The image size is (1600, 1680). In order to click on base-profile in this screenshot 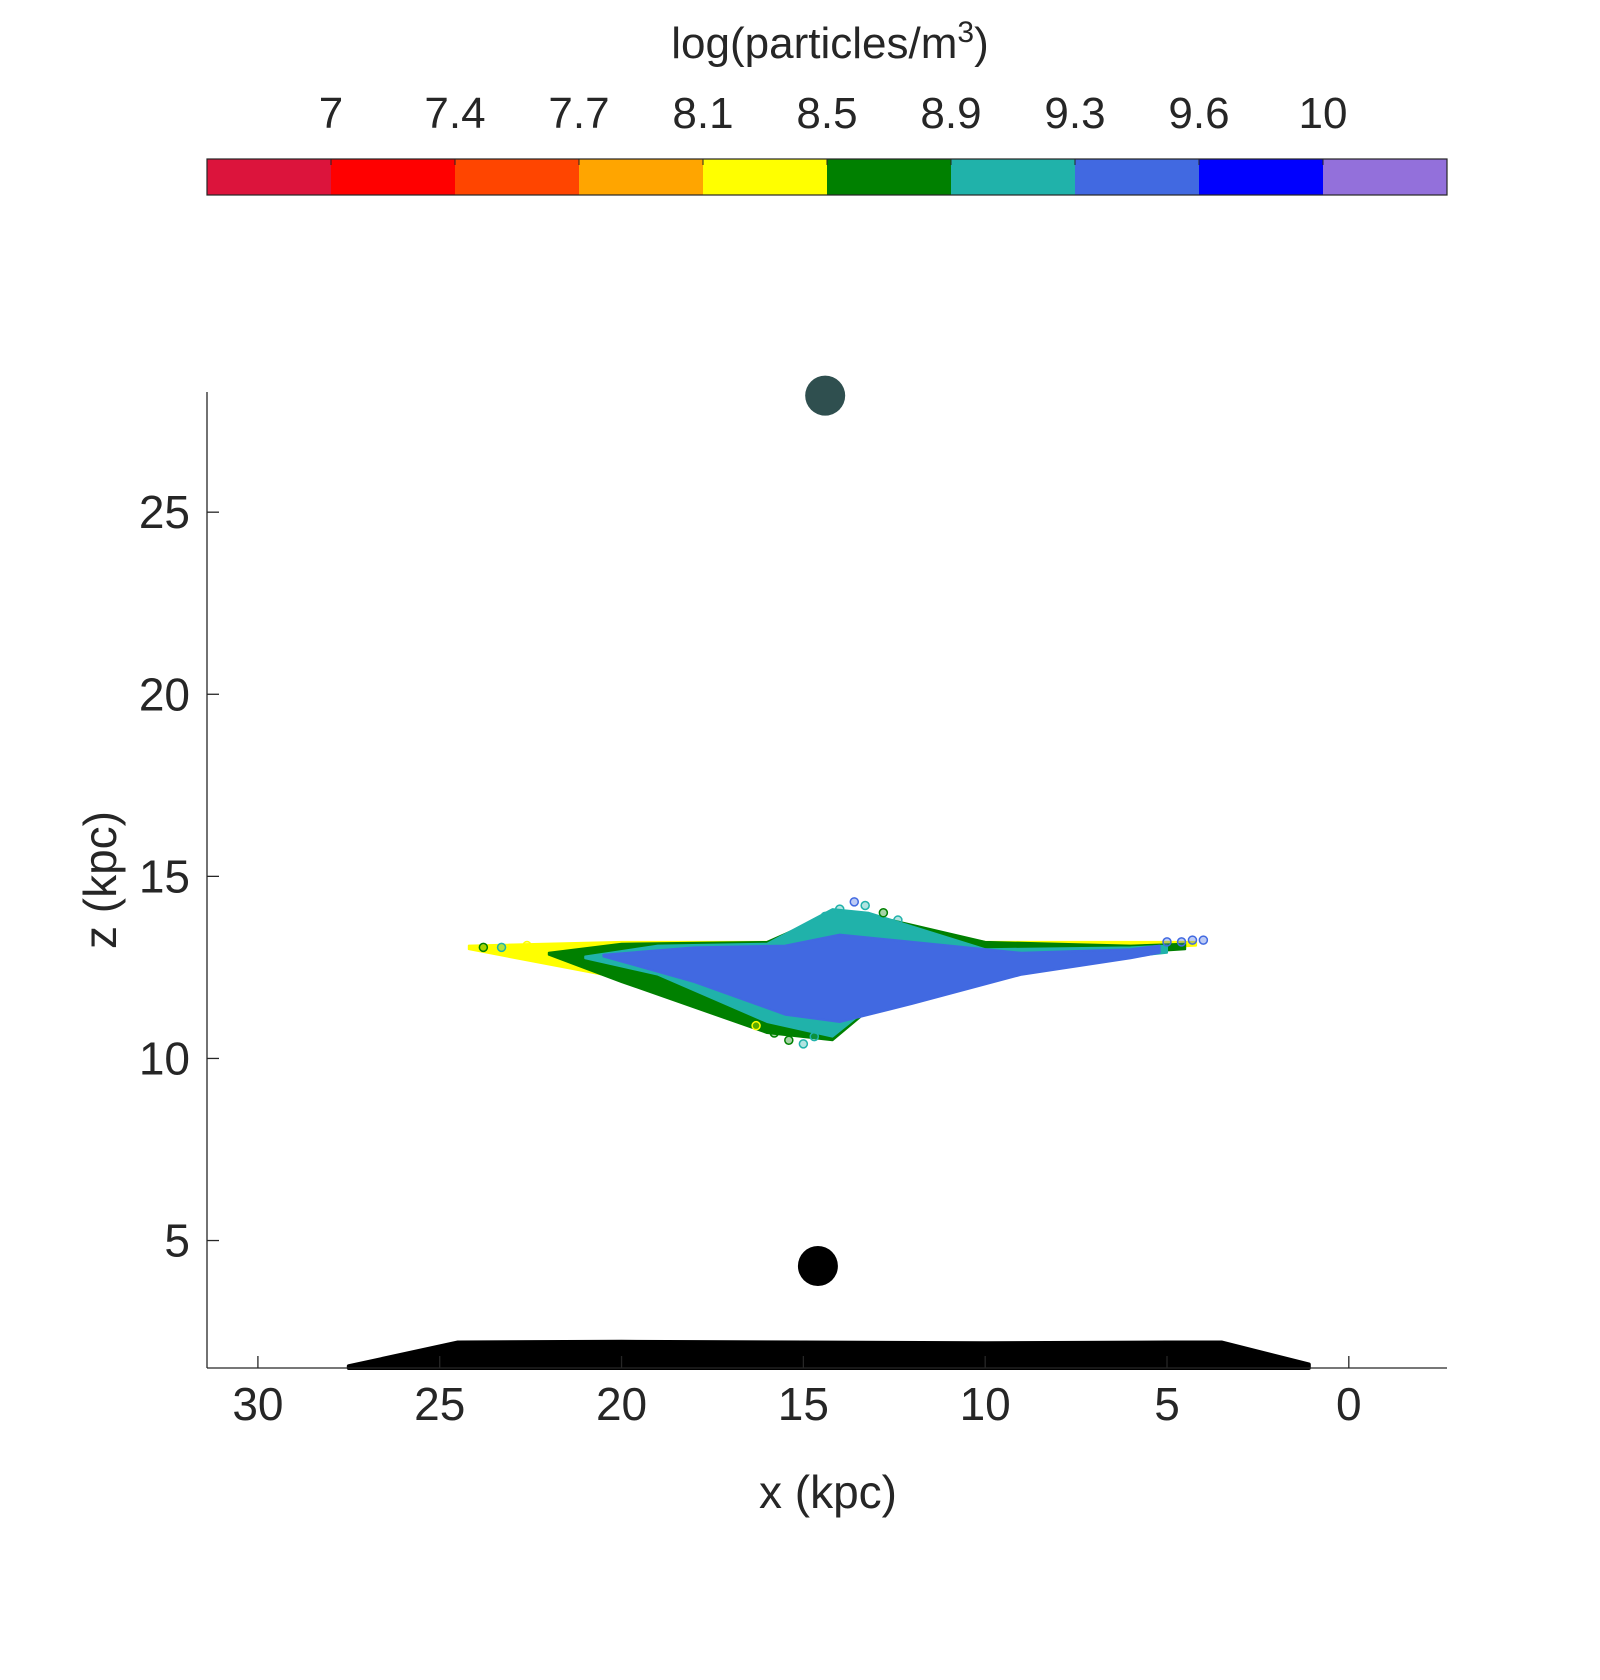, I will do `click(828, 1354)`.